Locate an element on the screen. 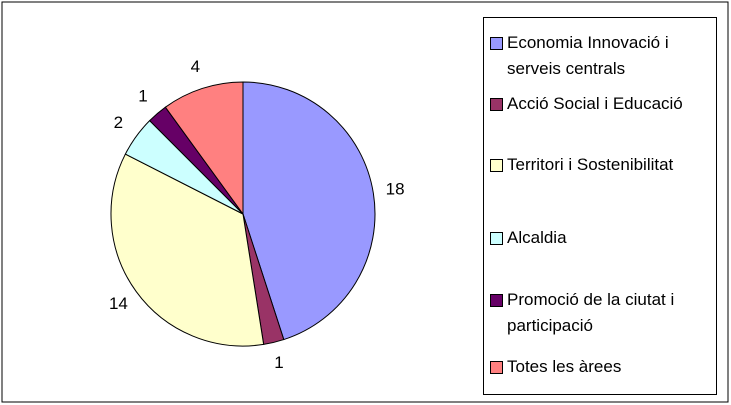  legend-item: Totes les àrees is located at coordinates (603, 367).